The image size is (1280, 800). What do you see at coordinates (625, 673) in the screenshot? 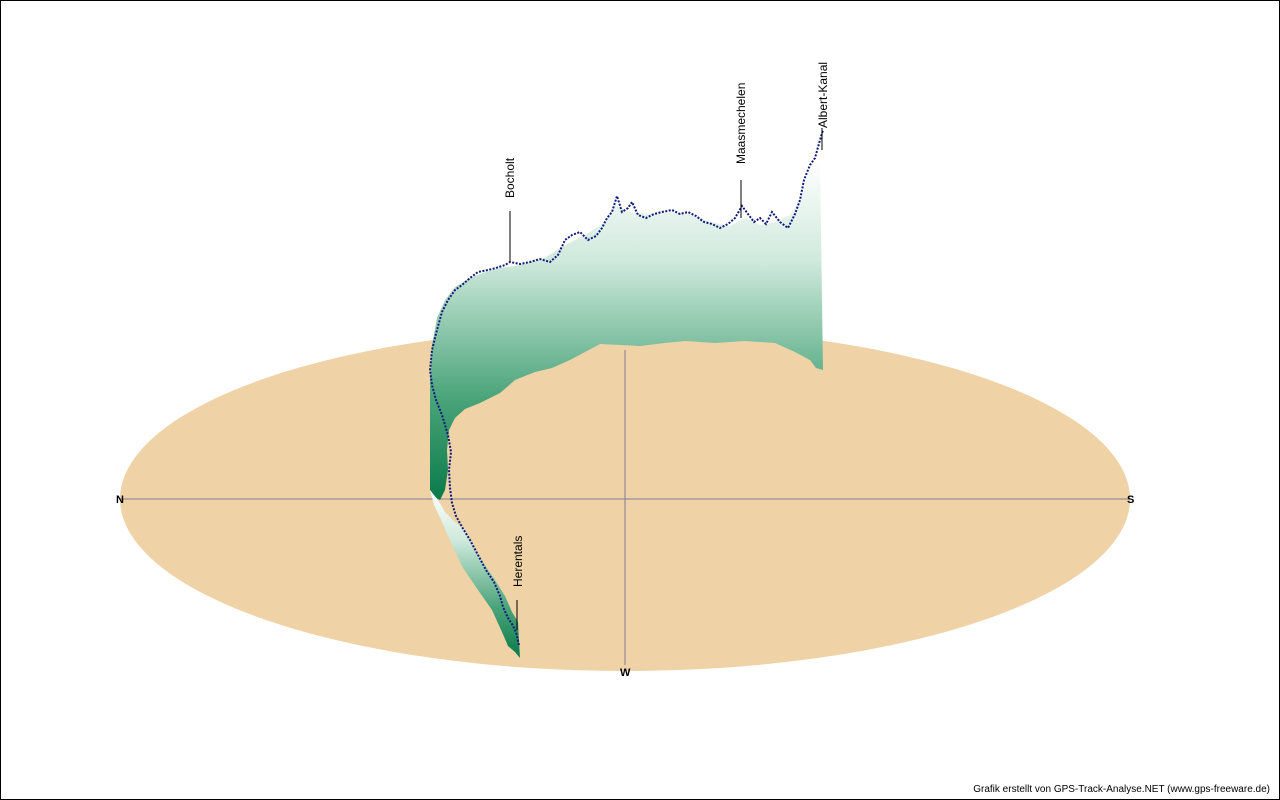
I see `direction-west: W` at bounding box center [625, 673].